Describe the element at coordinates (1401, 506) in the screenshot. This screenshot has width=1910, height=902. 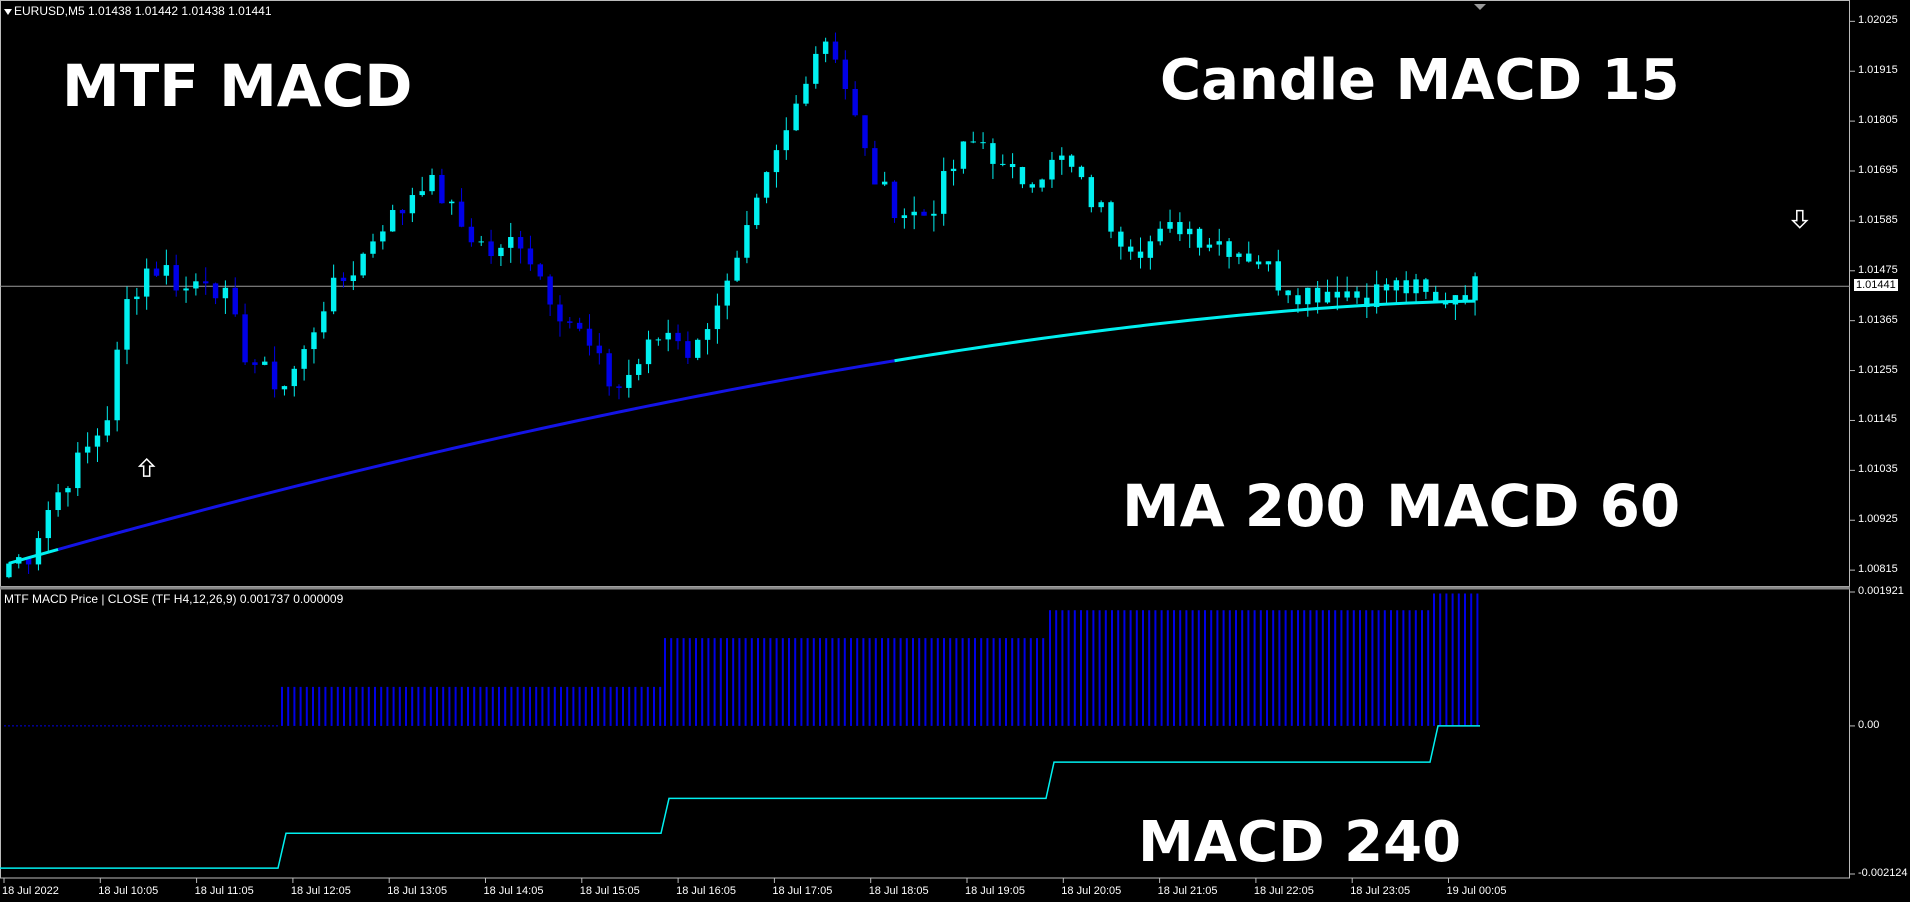
I see `annotation-ma200: MA 200 MACD 60` at that location.